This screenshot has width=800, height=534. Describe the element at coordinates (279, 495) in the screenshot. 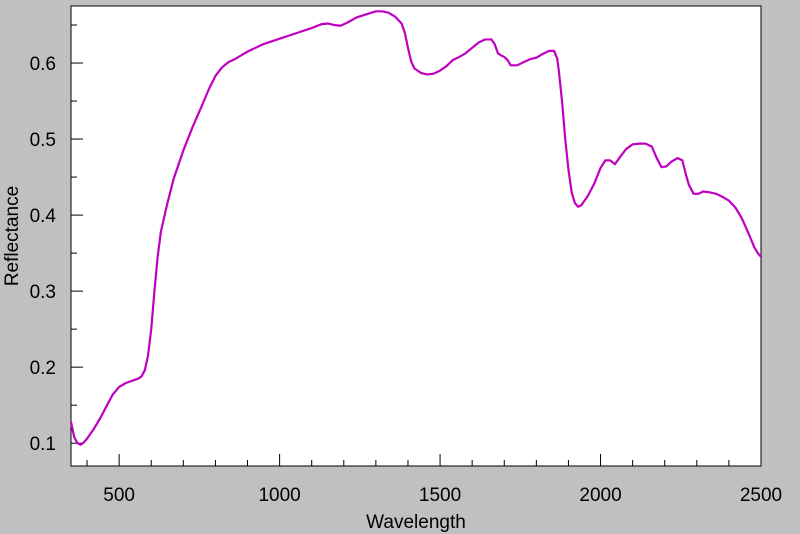

I see `x-tick-label: 1000` at that location.